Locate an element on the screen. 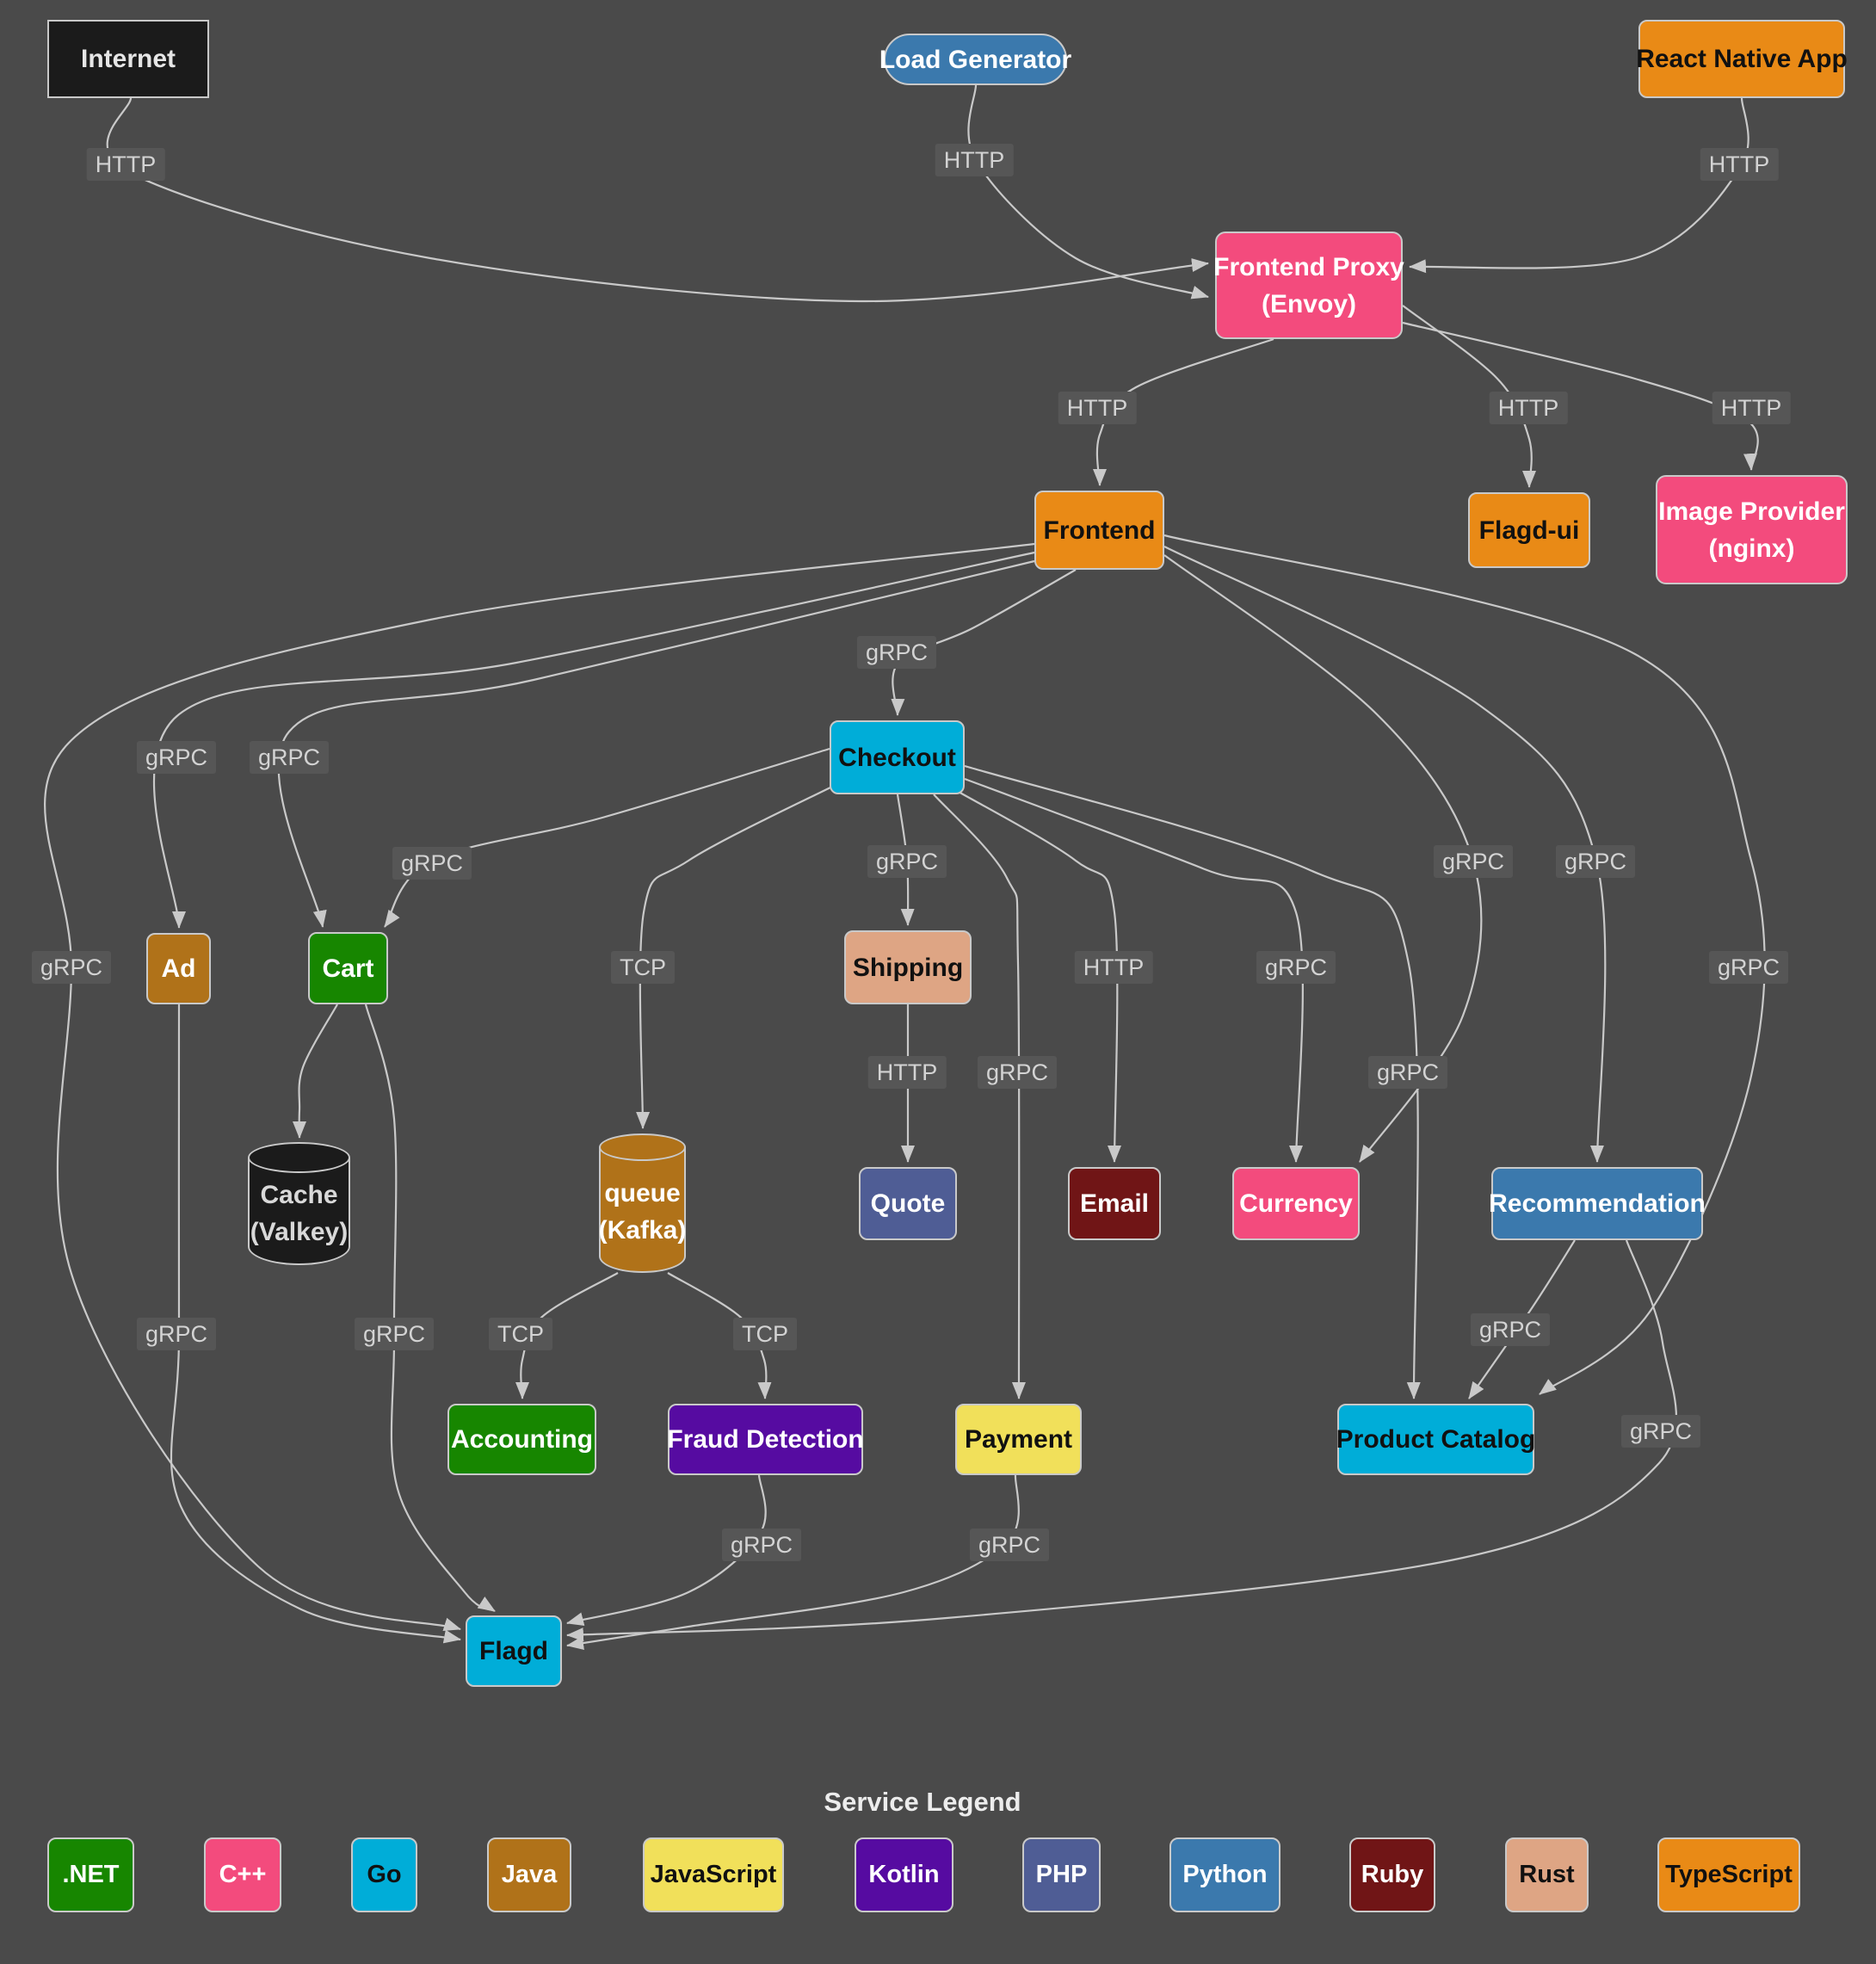  edge-payment-to-flagd is located at coordinates (793, 1562).